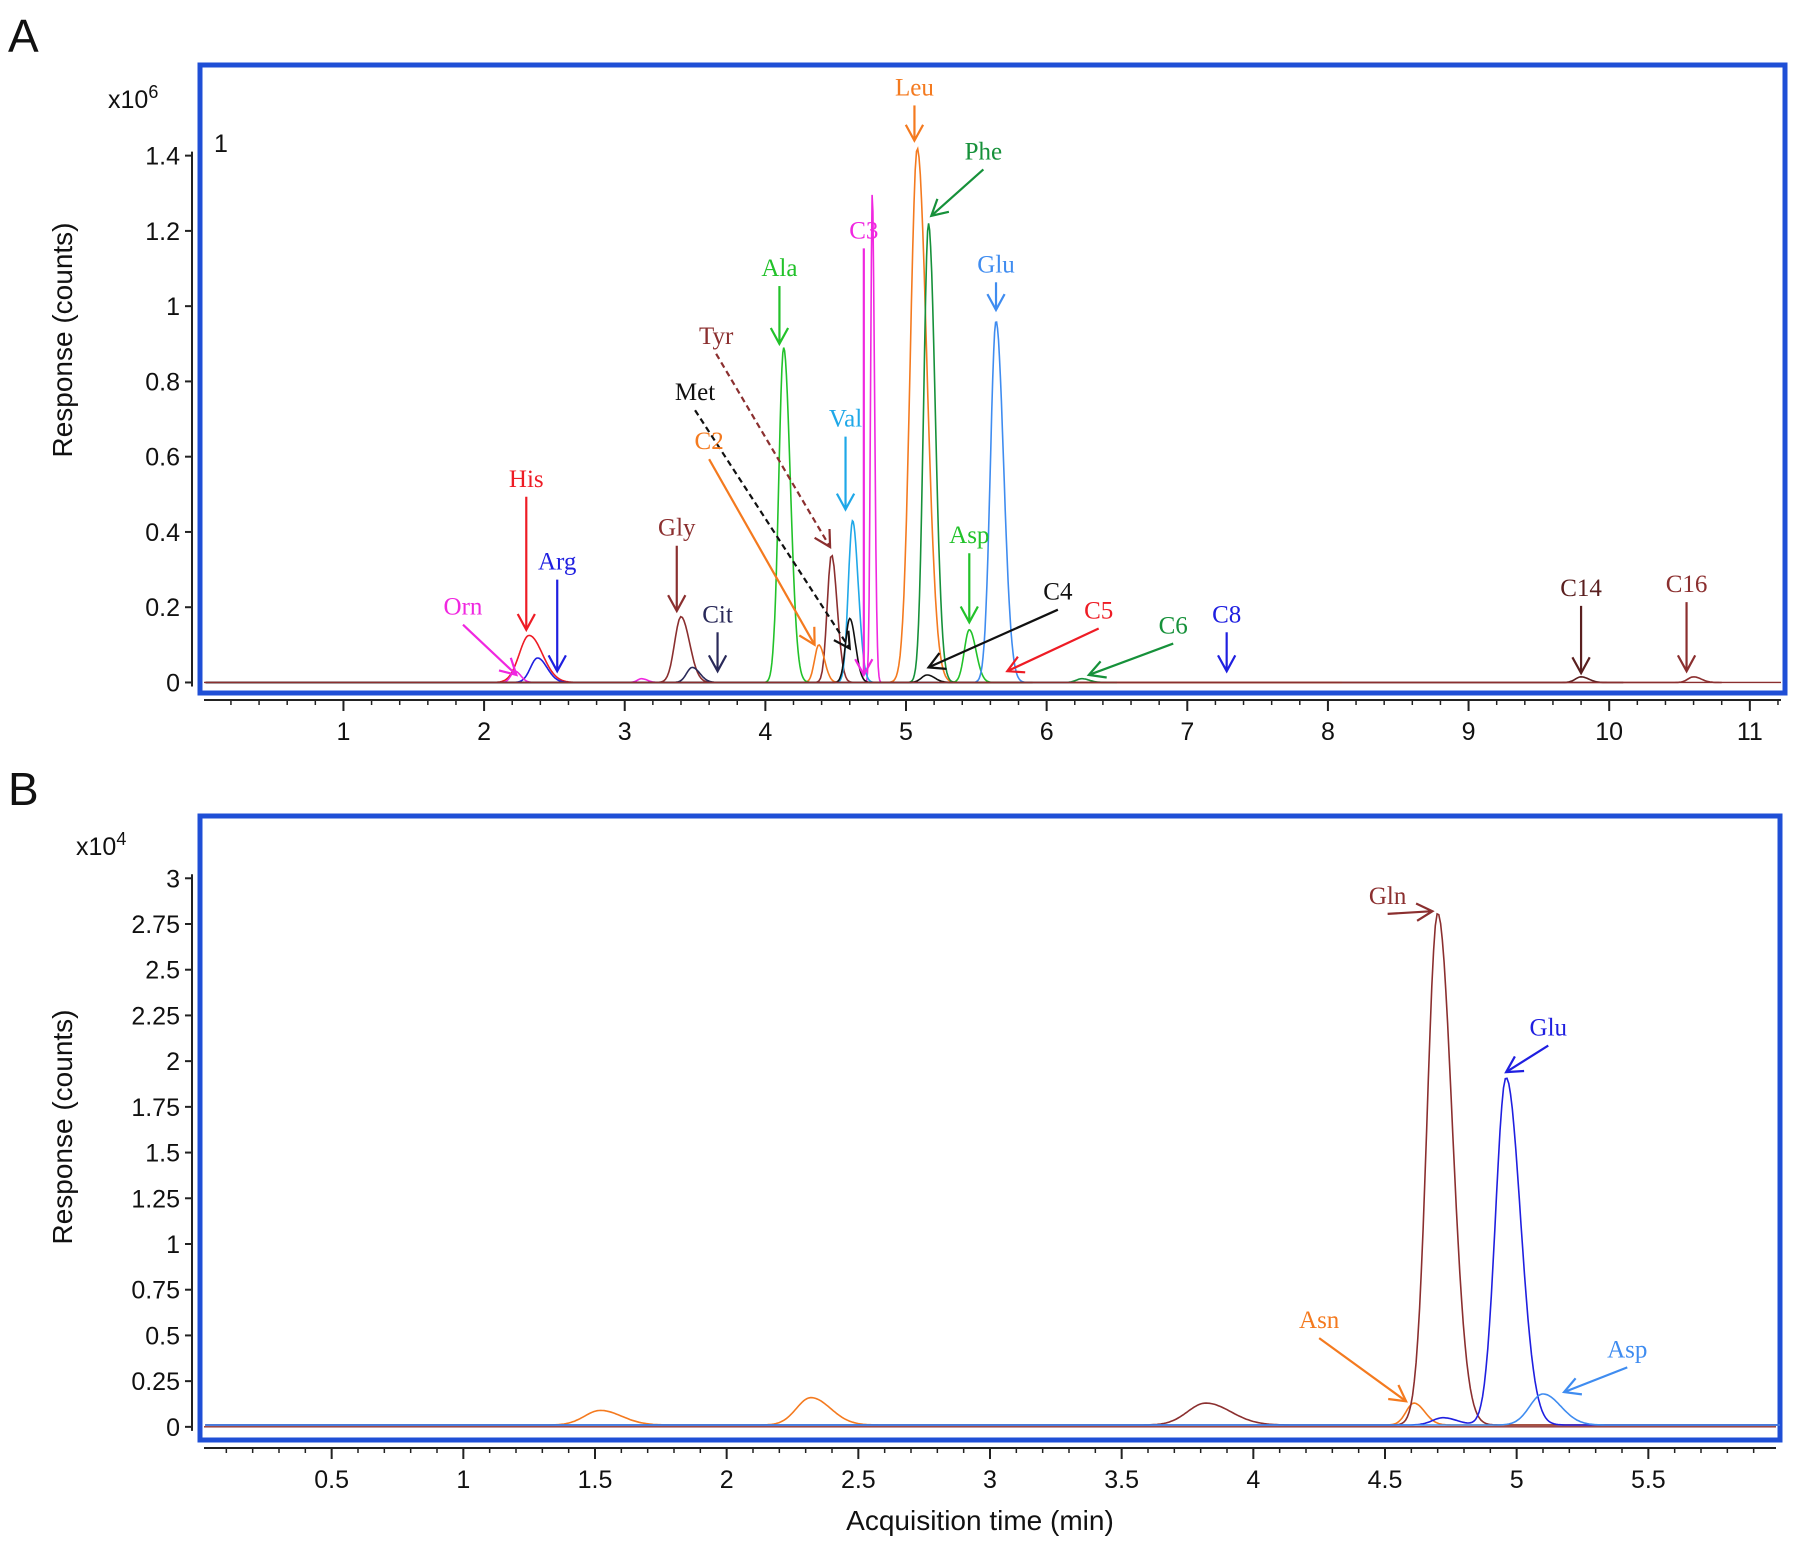  What do you see at coordinates (23, 789) in the screenshot?
I see `panel-b-letter: B` at bounding box center [23, 789].